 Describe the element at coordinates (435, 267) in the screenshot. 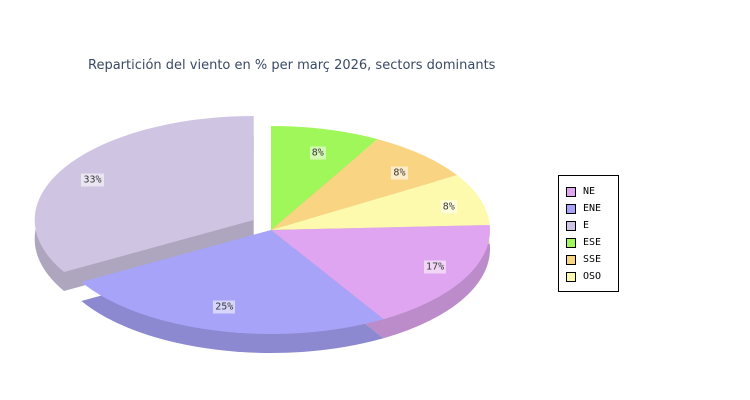

I see `slice-label-NE: 17%` at that location.